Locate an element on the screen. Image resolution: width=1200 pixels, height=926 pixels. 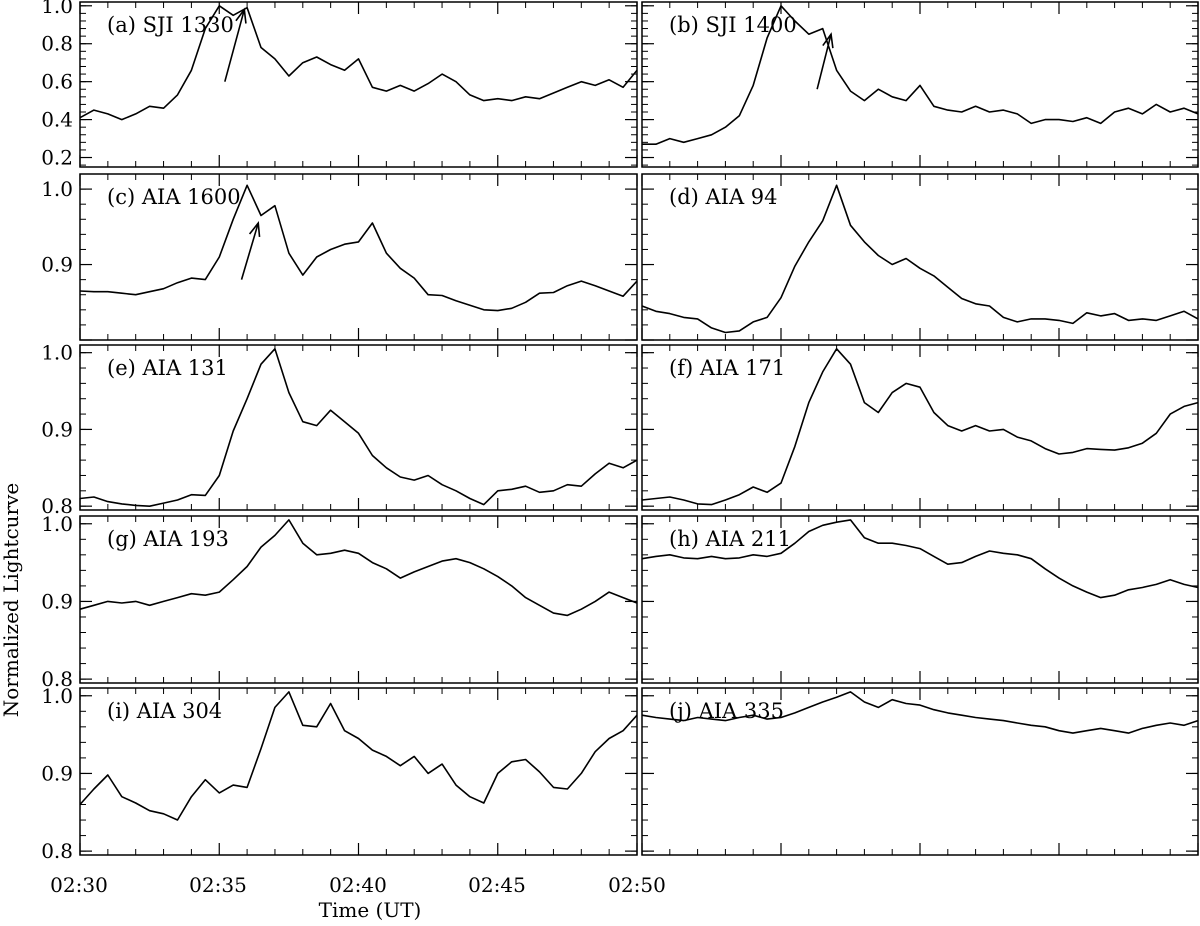
panel-label: (i) AIA 304 is located at coordinates (164, 711).